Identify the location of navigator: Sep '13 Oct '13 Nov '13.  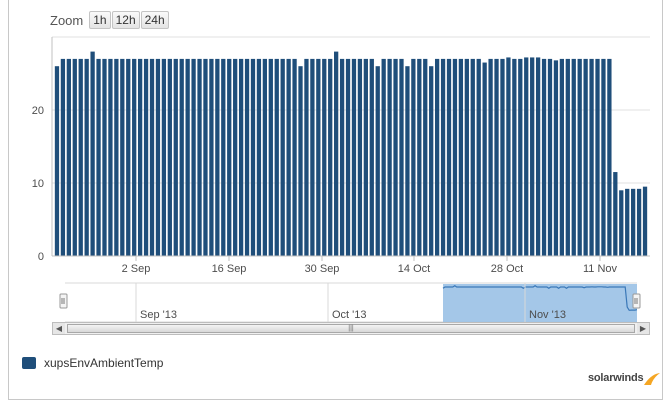
(350, 302).